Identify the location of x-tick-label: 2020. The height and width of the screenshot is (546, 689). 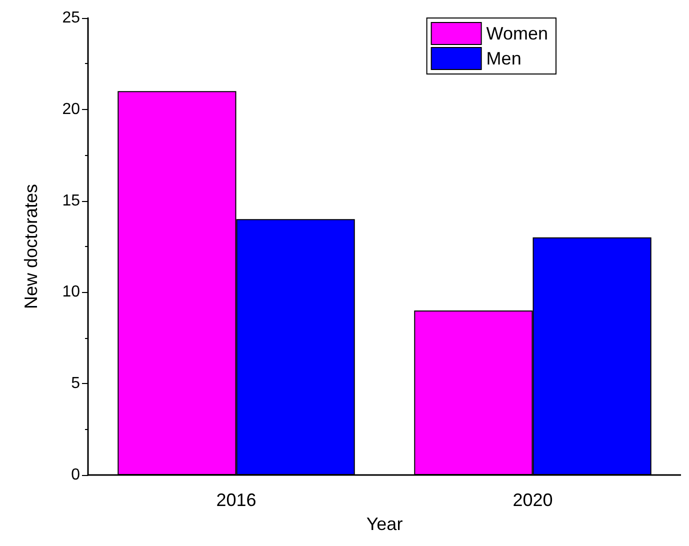
(532, 500).